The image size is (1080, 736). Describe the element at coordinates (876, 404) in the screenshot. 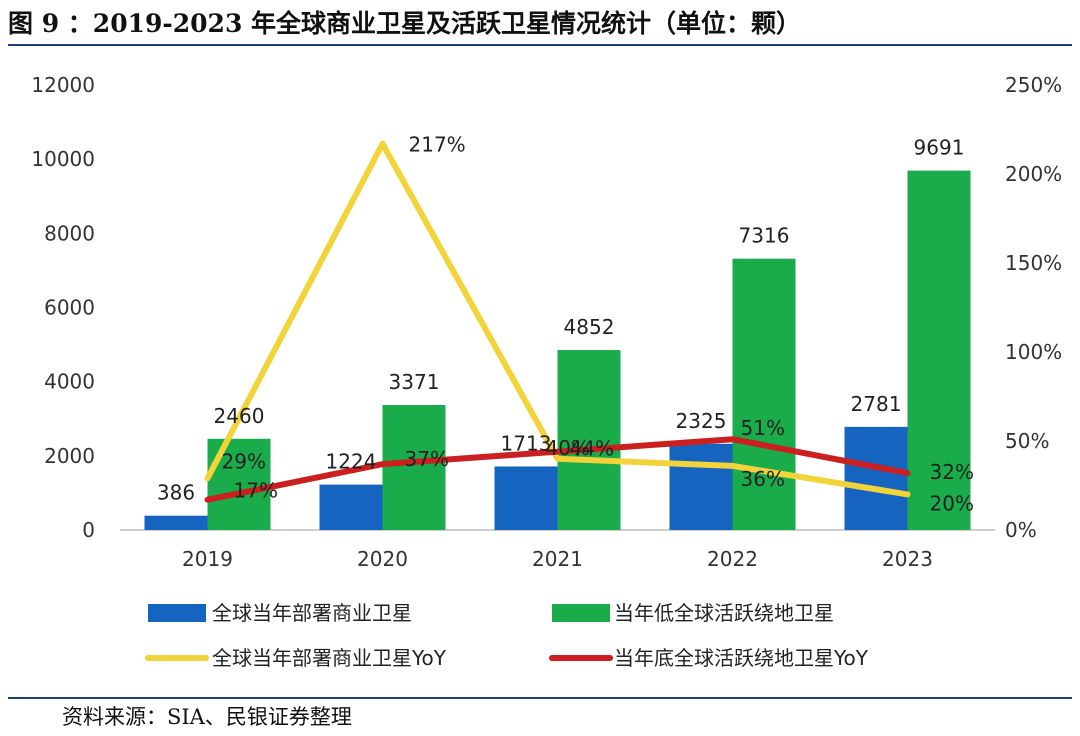

I see `bar-data-label: 2781` at that location.